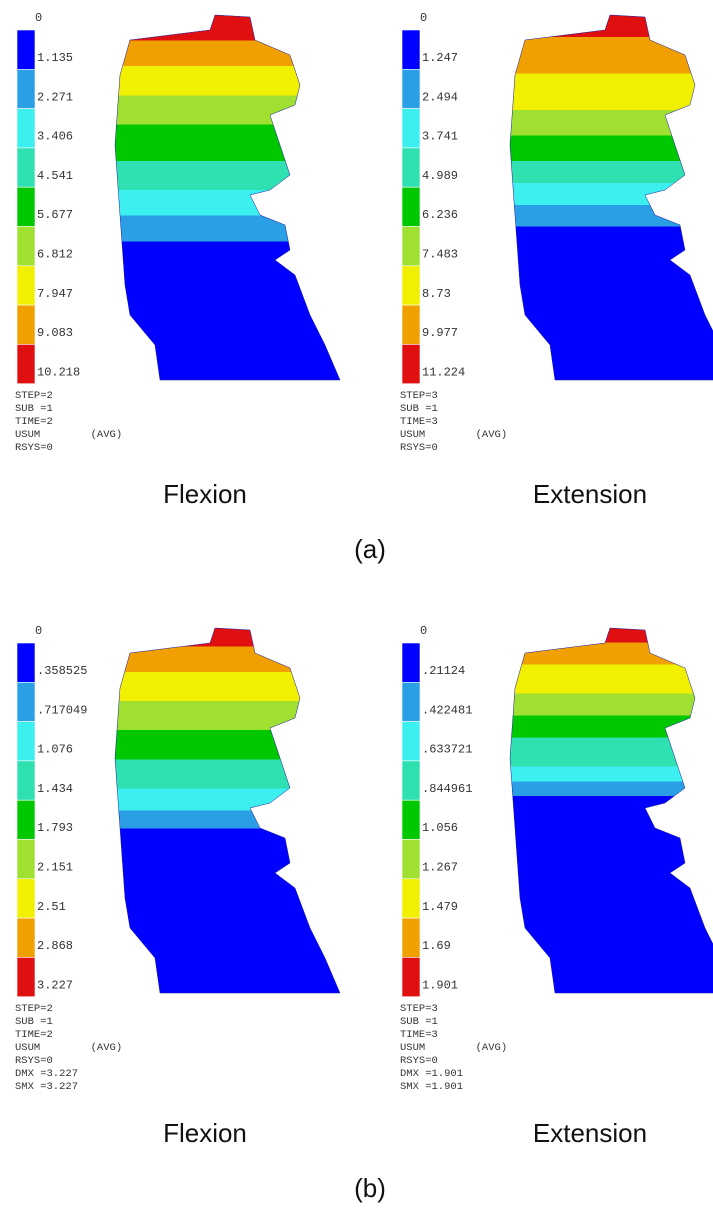 The height and width of the screenshot is (1216, 713). What do you see at coordinates (431, 1074) in the screenshot?
I see `info-line: DMX =1.901` at bounding box center [431, 1074].